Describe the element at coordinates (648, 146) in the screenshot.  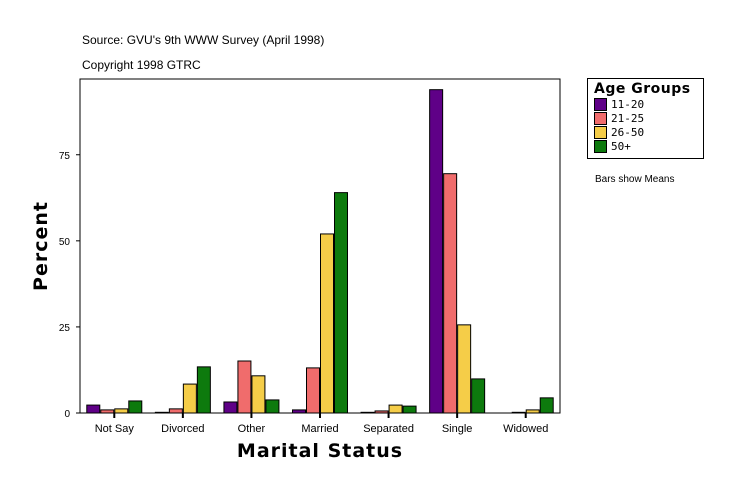
I see `legend-item: 50+` at that location.